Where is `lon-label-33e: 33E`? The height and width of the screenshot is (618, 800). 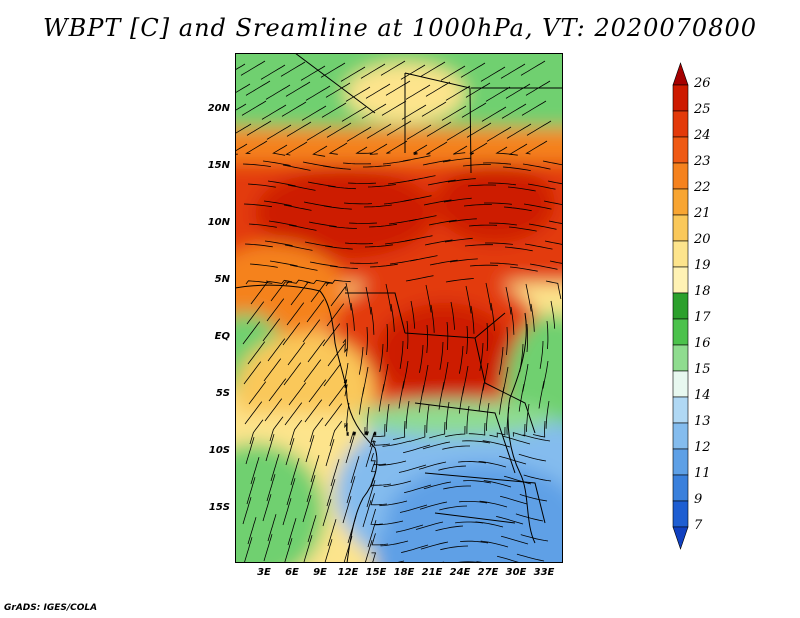
lon-label-33e: 33E is located at coordinates (544, 572).